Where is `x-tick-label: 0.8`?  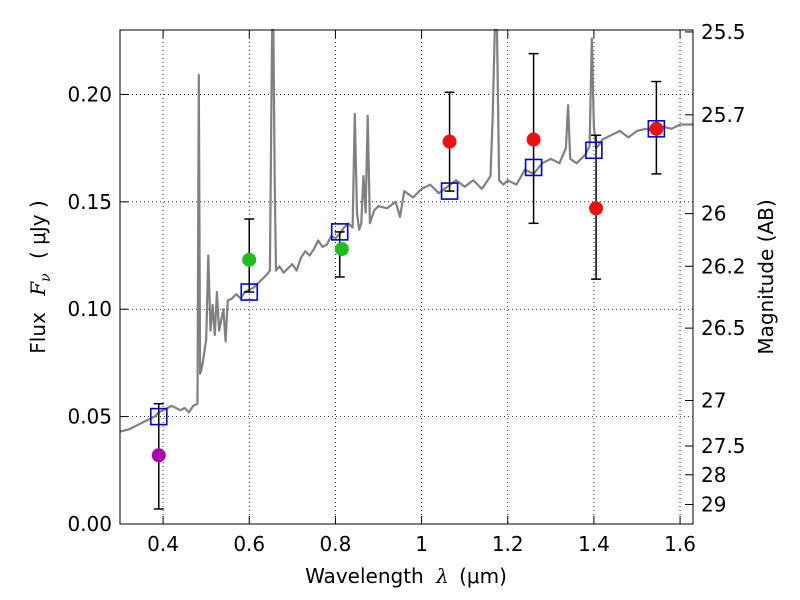 x-tick-label: 0.8 is located at coordinates (336, 544).